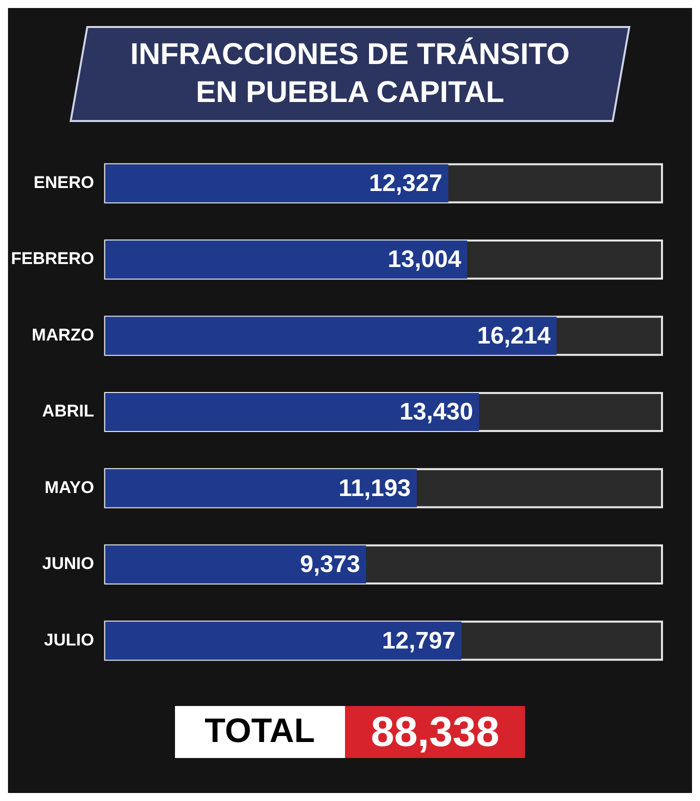 The image size is (700, 801). Describe the element at coordinates (68, 564) in the screenshot. I see `y-tick-label: JUNIO` at that location.